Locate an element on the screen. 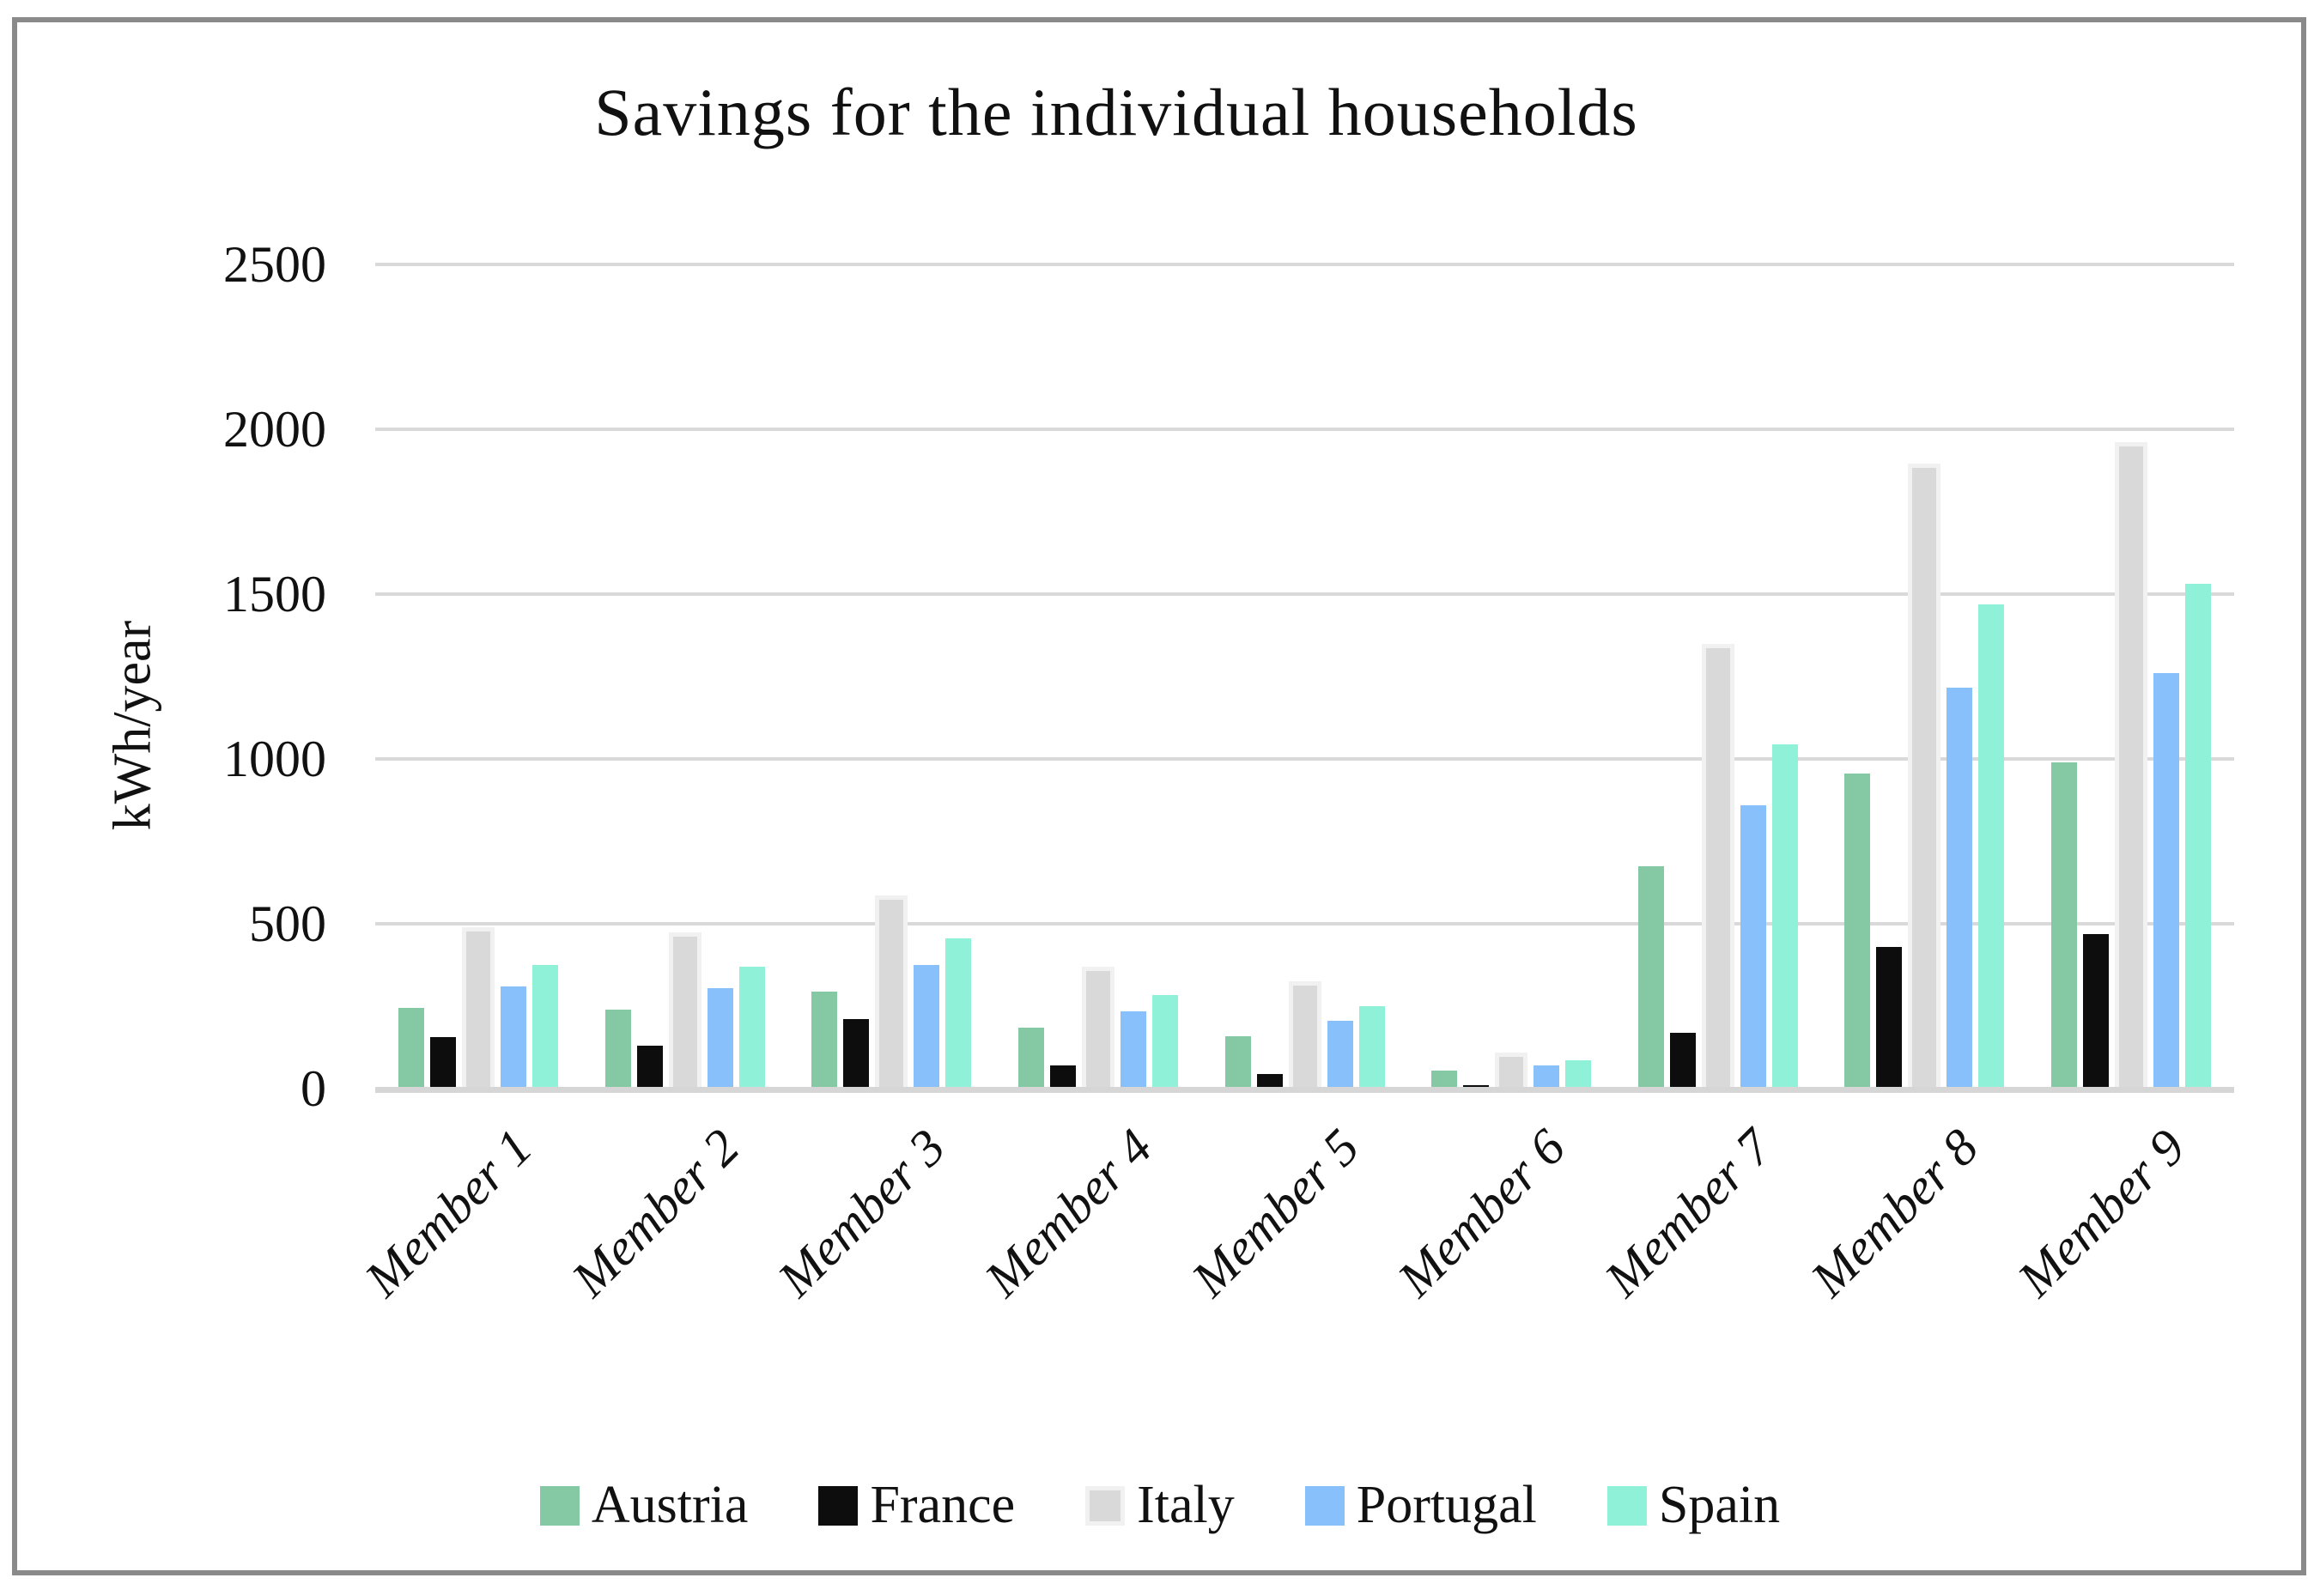  x-label-member-6: Member 6 is located at coordinates (1481, 1213).